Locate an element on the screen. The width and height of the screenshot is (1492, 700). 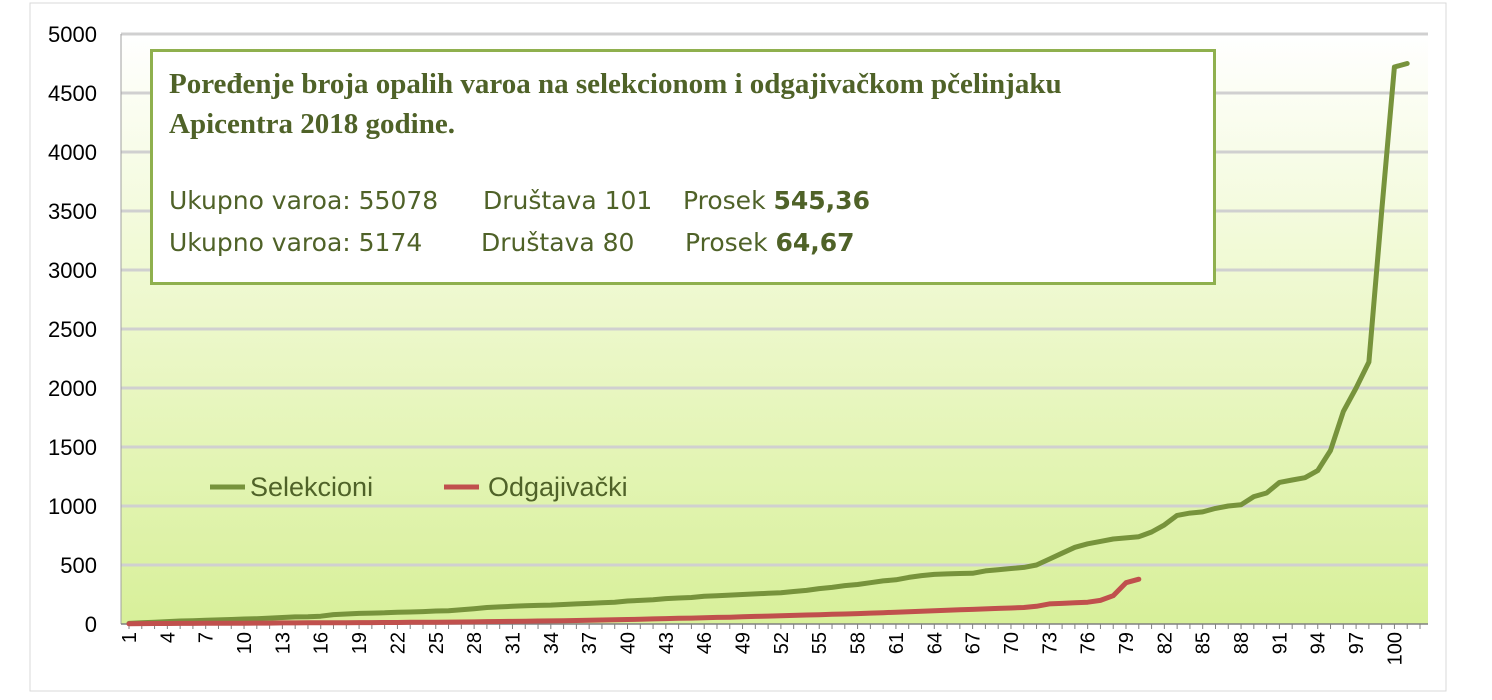
y-tick-label: 500 is located at coordinates (78, 565).